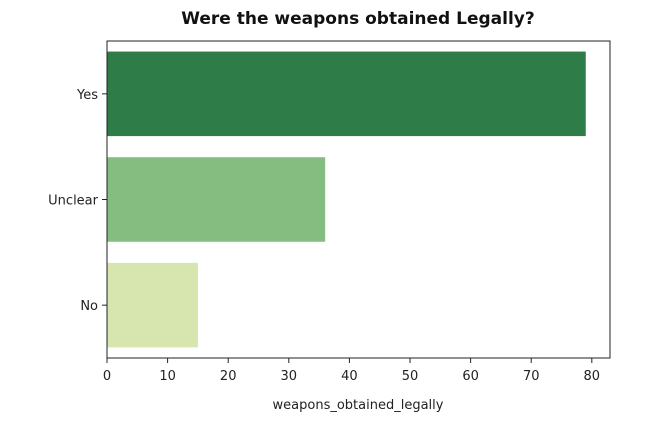 Image resolution: width=665 pixels, height=427 pixels. I want to click on y-axis: Yes Unclear No, so click(77, 201).